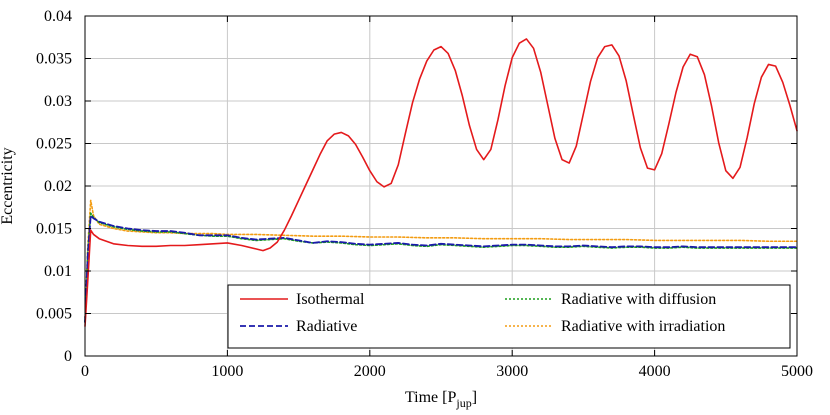 Image resolution: width=830 pixels, height=415 pixels. Describe the element at coordinates (643, 326) in the screenshot. I see `legend-label-3: Radiative with irradiation` at that location.